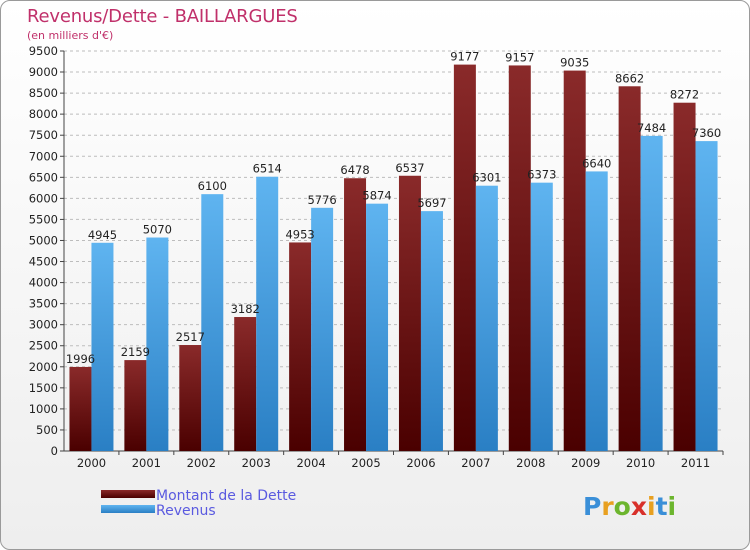  Describe the element at coordinates (157, 230) in the screenshot. I see `data-label-revenus-2001: 5070` at that location.